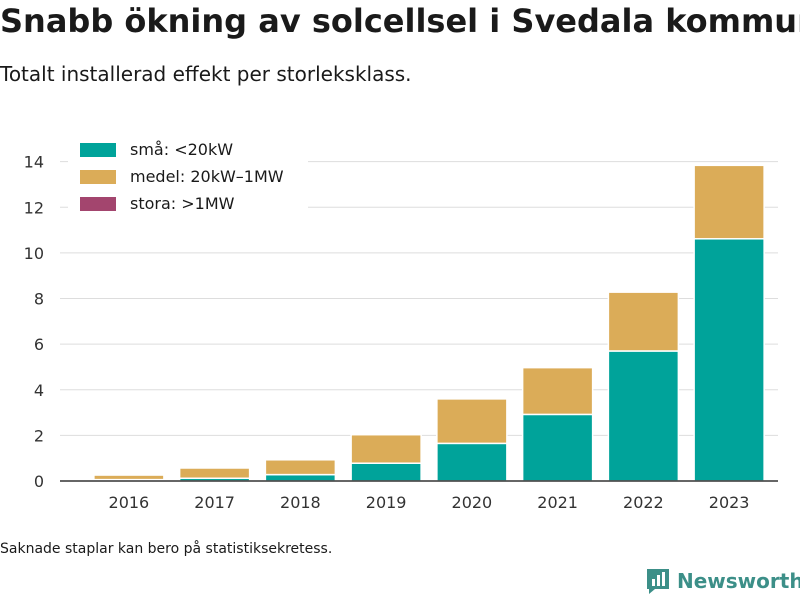 The image size is (800, 600). What do you see at coordinates (182, 149) in the screenshot?
I see `legend-label-small: små: <20kW` at bounding box center [182, 149].